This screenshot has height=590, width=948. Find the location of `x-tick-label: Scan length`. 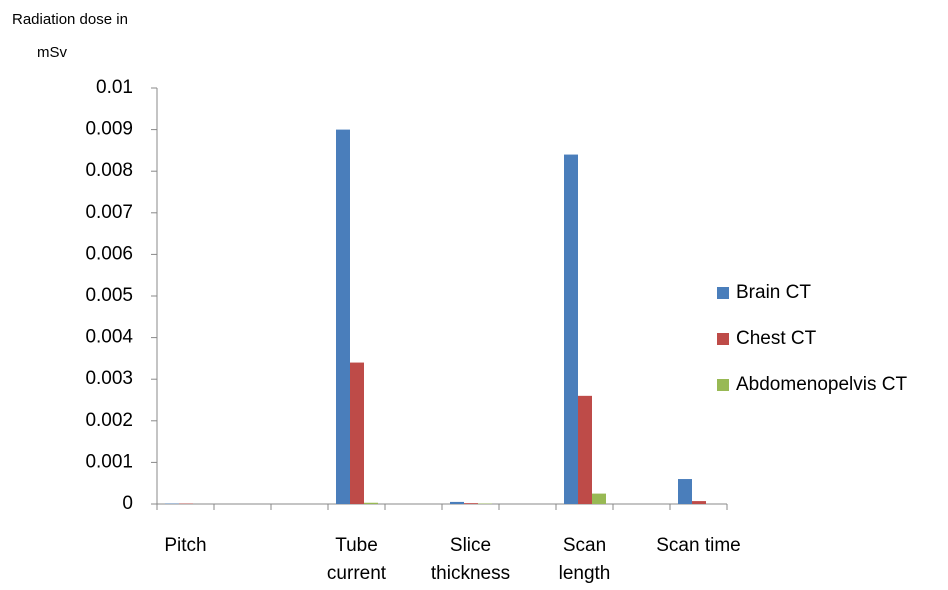

x-tick-label: Scan length is located at coordinates (584, 559).